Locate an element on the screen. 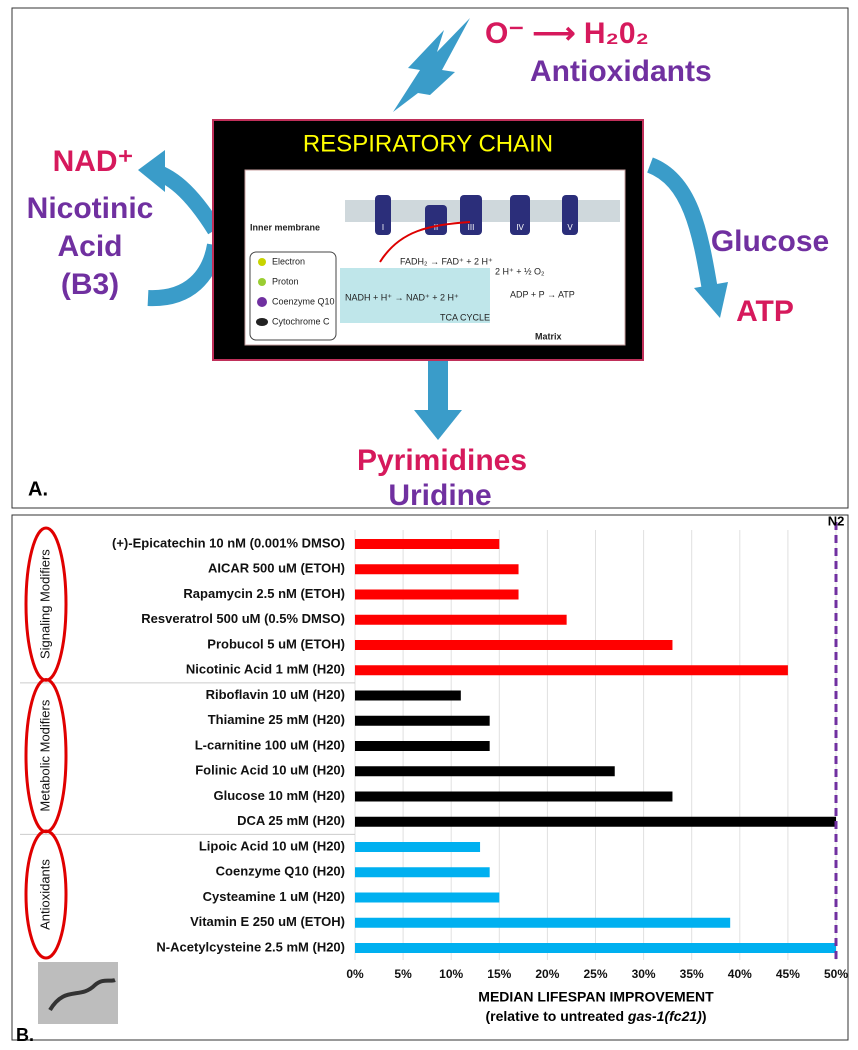  panel-label: A. is located at coordinates (38, 489).